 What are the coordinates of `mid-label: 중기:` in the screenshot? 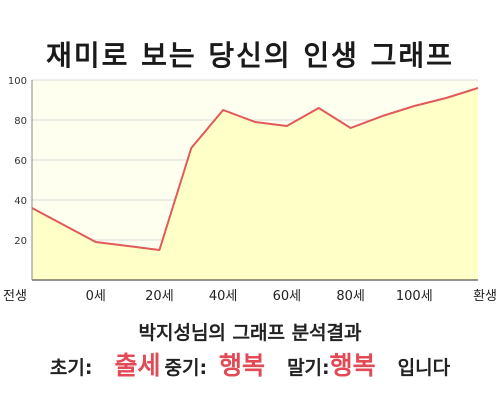 It's located at (186, 368).